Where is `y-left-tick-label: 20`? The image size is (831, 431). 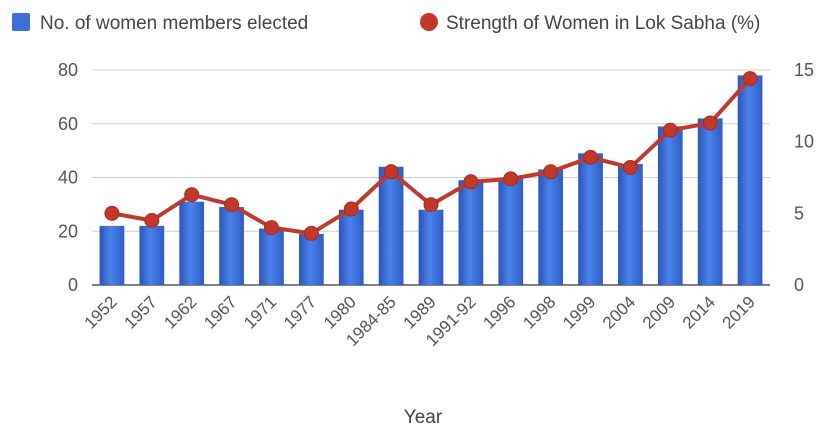
y-left-tick-label: 20 is located at coordinates (68, 231).